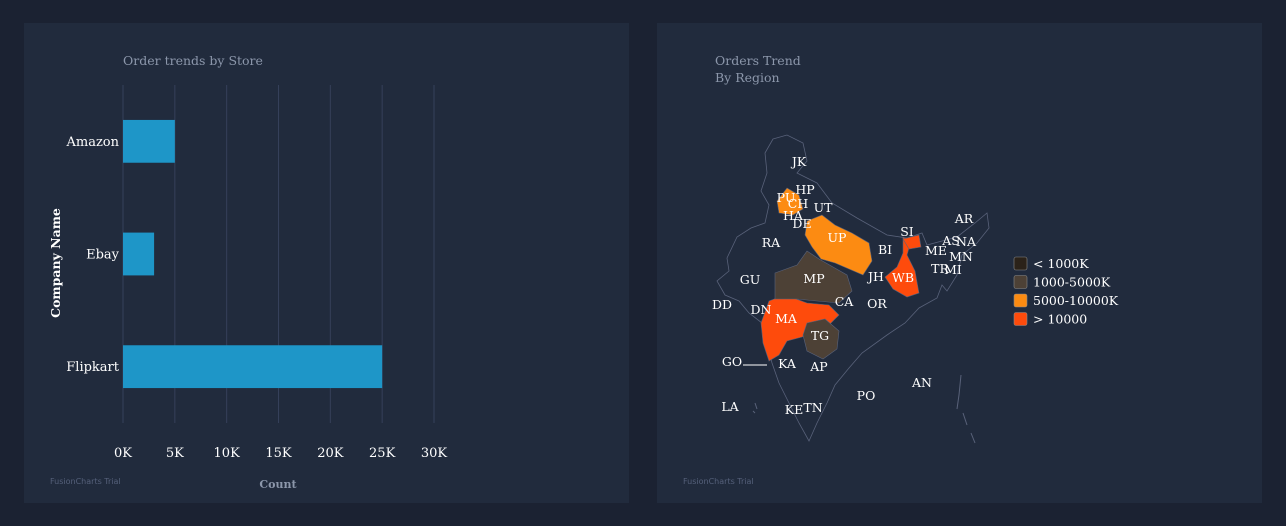 This screenshot has height=526, width=1286. What do you see at coordinates (912, 242) in the screenshot?
I see `region-si` at bounding box center [912, 242].